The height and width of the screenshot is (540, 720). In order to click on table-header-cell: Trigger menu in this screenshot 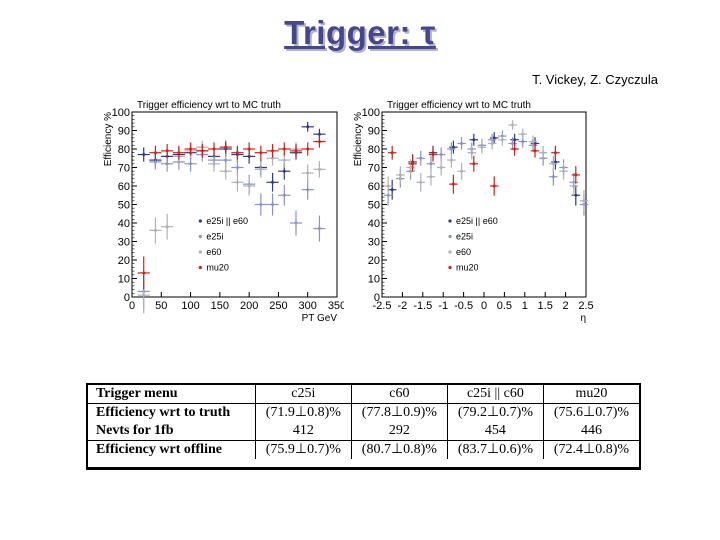, I will do `click(172, 394)`.